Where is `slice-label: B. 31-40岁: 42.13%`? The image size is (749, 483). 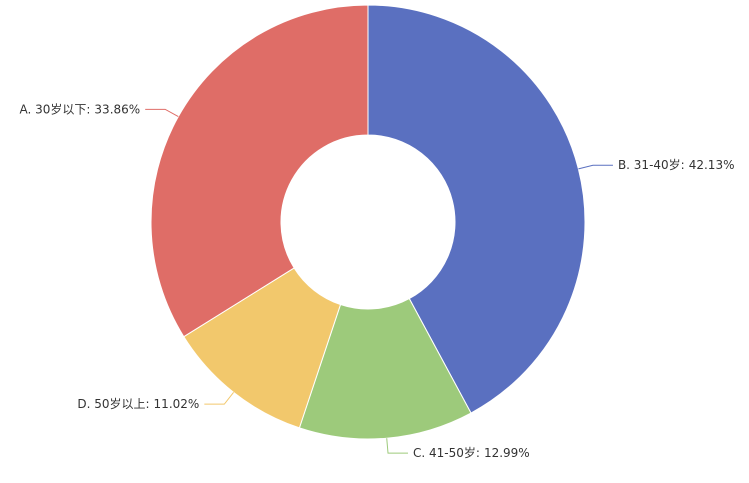
slice-label: B. 31-40岁: 42.13% is located at coordinates (676, 164).